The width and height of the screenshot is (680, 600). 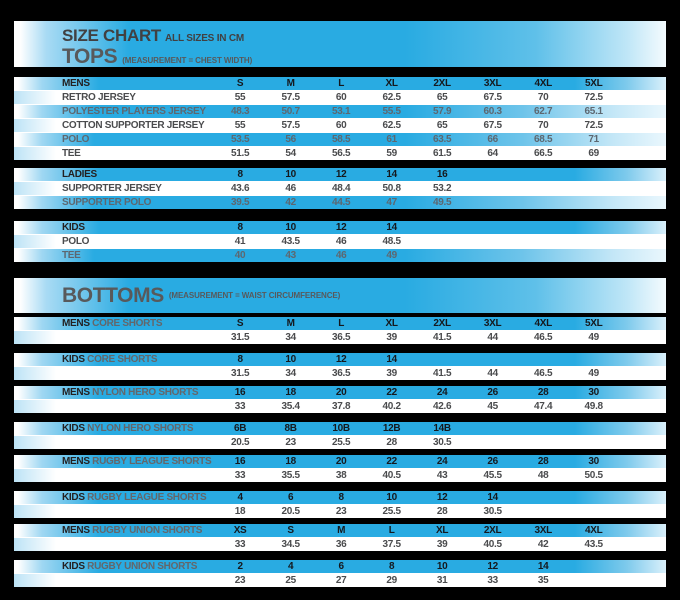 I want to click on size-value-cell: 41.5, so click(x=442, y=373).